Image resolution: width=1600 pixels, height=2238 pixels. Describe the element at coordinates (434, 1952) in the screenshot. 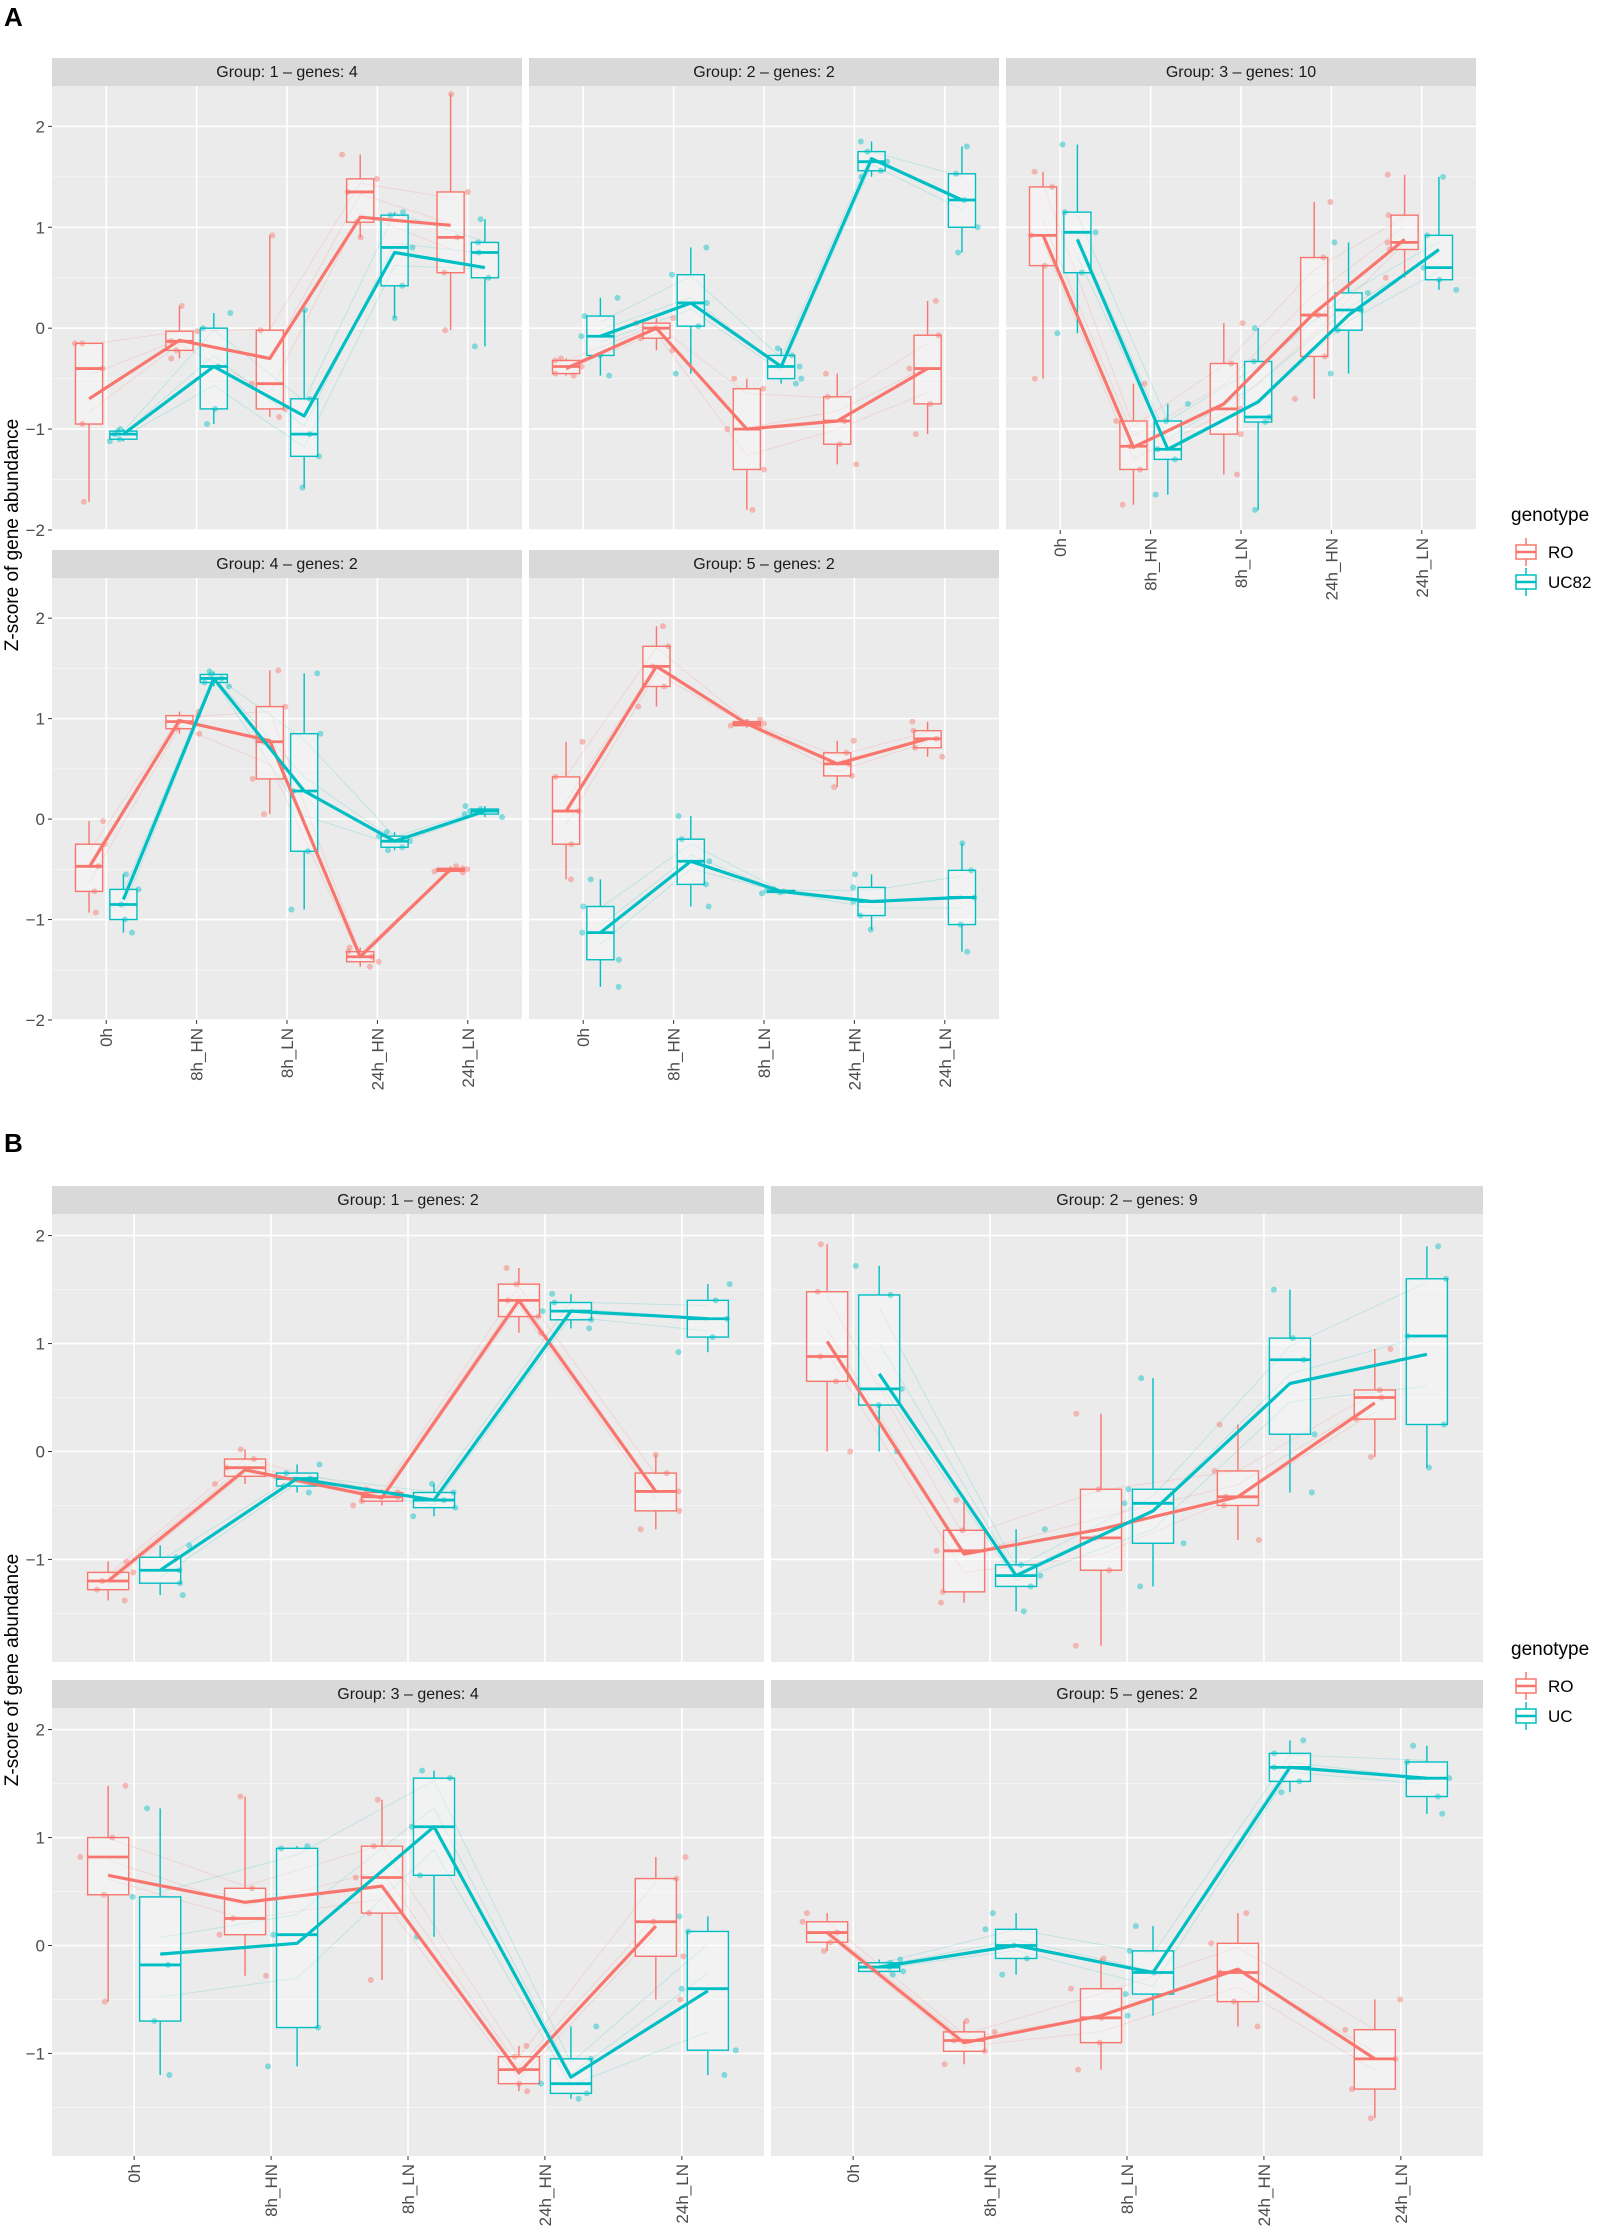

I see `mean-line-uc` at that location.